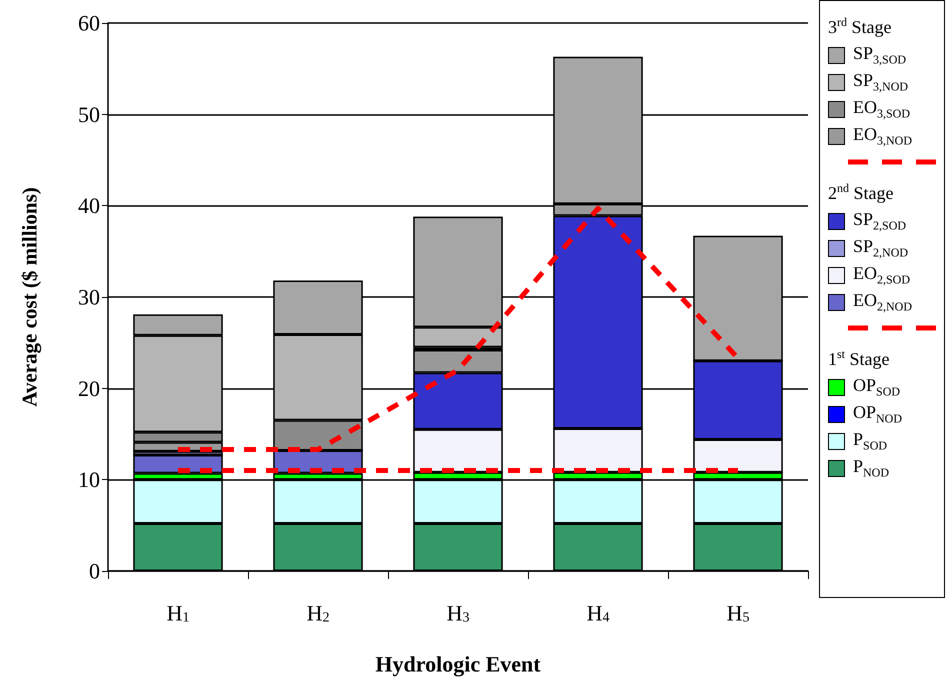 This screenshot has width=948, height=684. I want to click on legend-label: SP$_{2,SOD}$, so click(879, 221).